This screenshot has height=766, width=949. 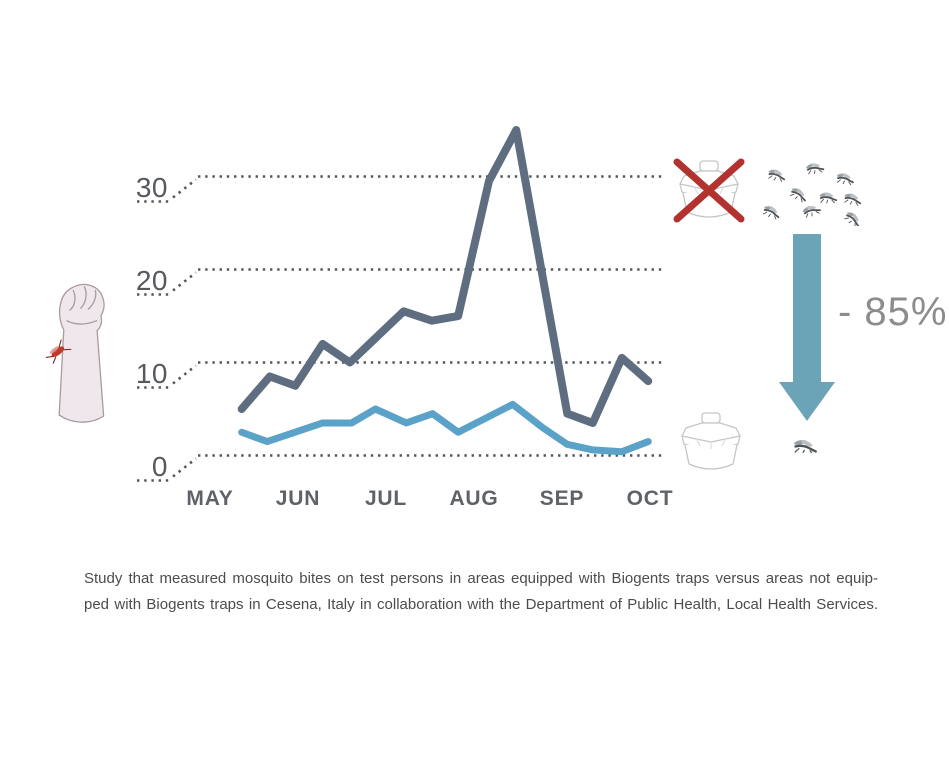 I want to click on decrease-arrow-icon, so click(x=807, y=327).